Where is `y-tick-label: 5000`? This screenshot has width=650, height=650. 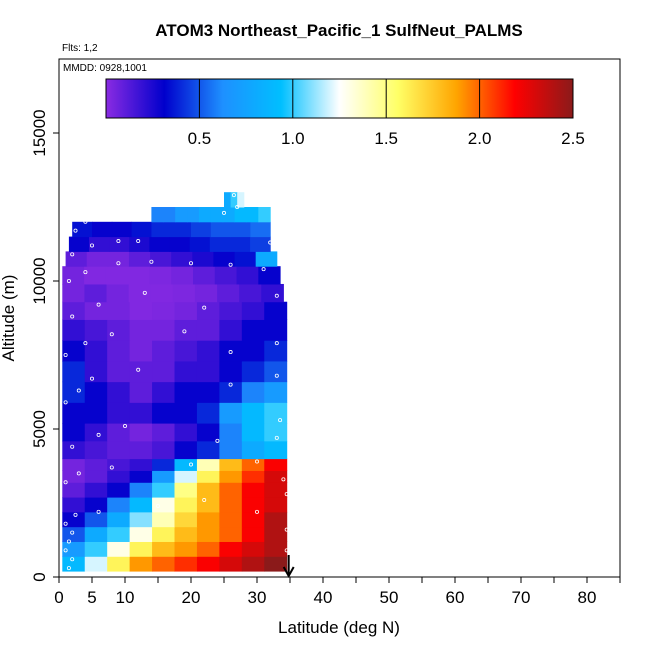 y-tick-label: 5000 is located at coordinates (39, 429).